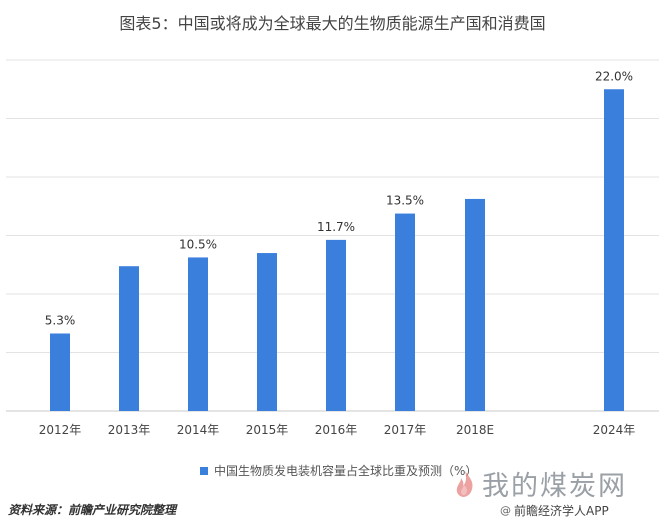  I want to click on x-tick-label: 2014年, so click(198, 430).